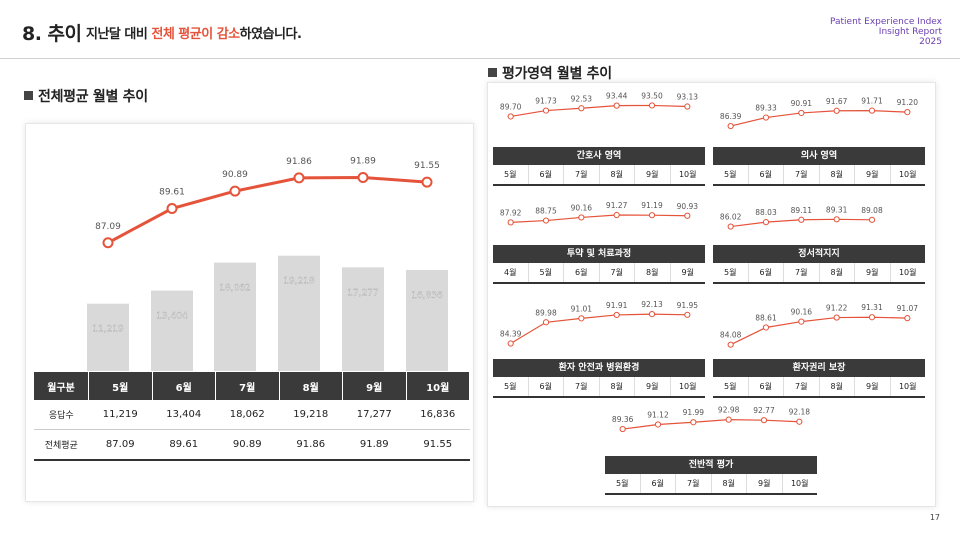  What do you see at coordinates (688, 206) in the screenshot?
I see `area-value-label: 90.93` at bounding box center [688, 206].